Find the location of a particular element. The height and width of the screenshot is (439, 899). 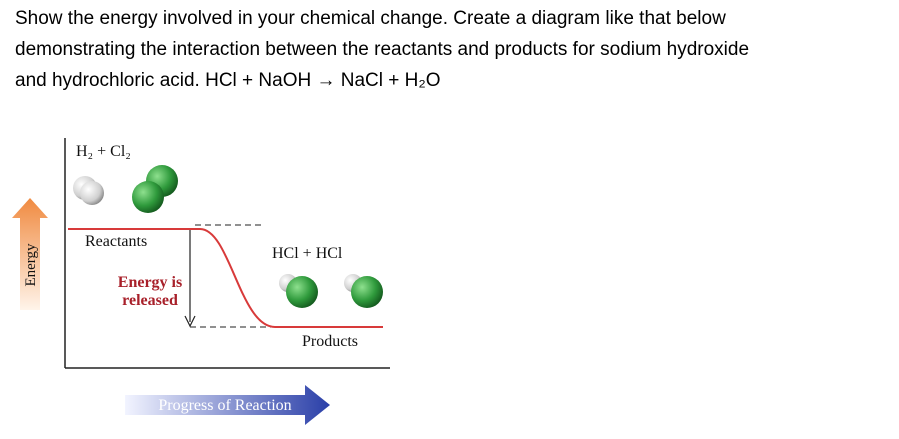

energy-arrow is located at coordinates (30, 254).